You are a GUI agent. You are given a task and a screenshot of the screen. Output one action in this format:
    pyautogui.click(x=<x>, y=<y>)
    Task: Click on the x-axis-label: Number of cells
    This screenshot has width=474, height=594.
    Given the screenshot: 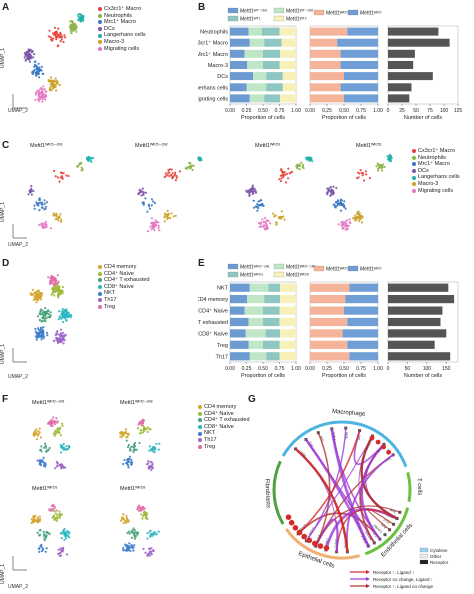 What is the action you would take?
    pyautogui.click(x=423, y=376)
    